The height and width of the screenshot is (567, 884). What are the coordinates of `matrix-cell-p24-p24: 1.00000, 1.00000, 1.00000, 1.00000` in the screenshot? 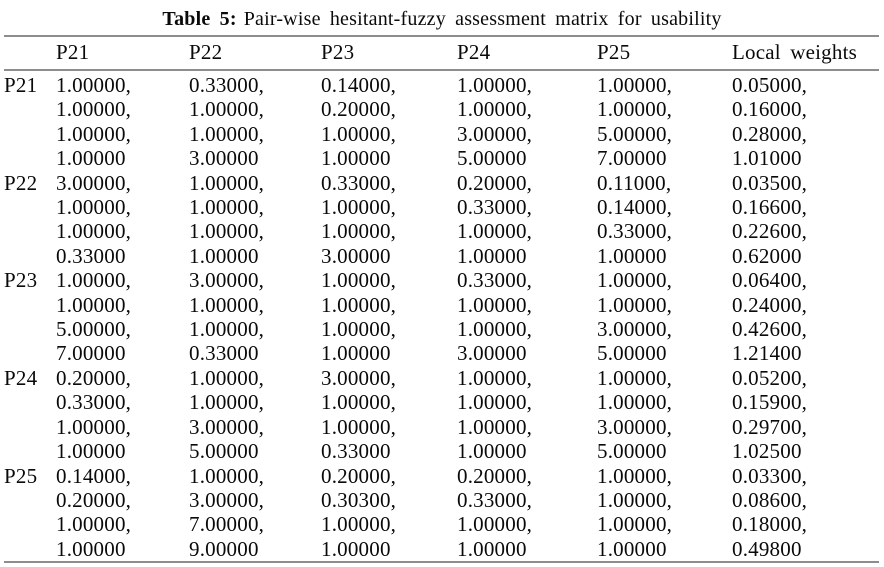 It's located at (495, 414).